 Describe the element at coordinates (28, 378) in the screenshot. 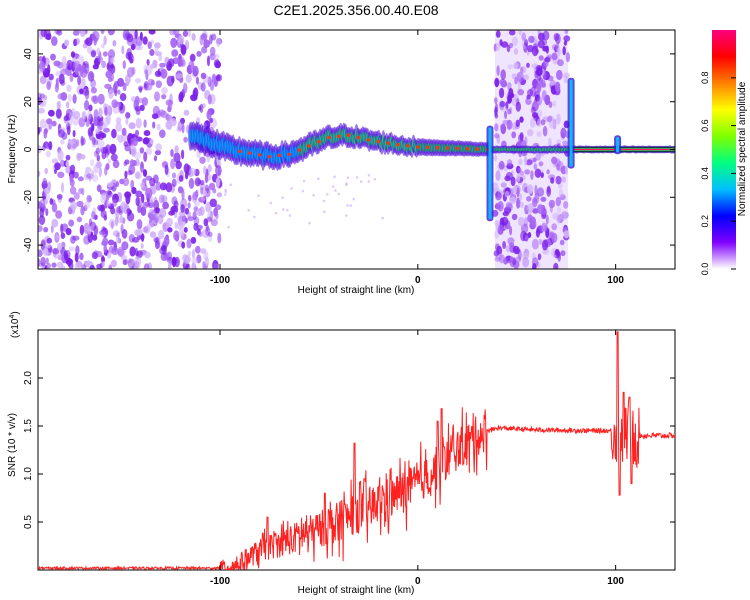

I see `y-tick-label: 2.0` at that location.